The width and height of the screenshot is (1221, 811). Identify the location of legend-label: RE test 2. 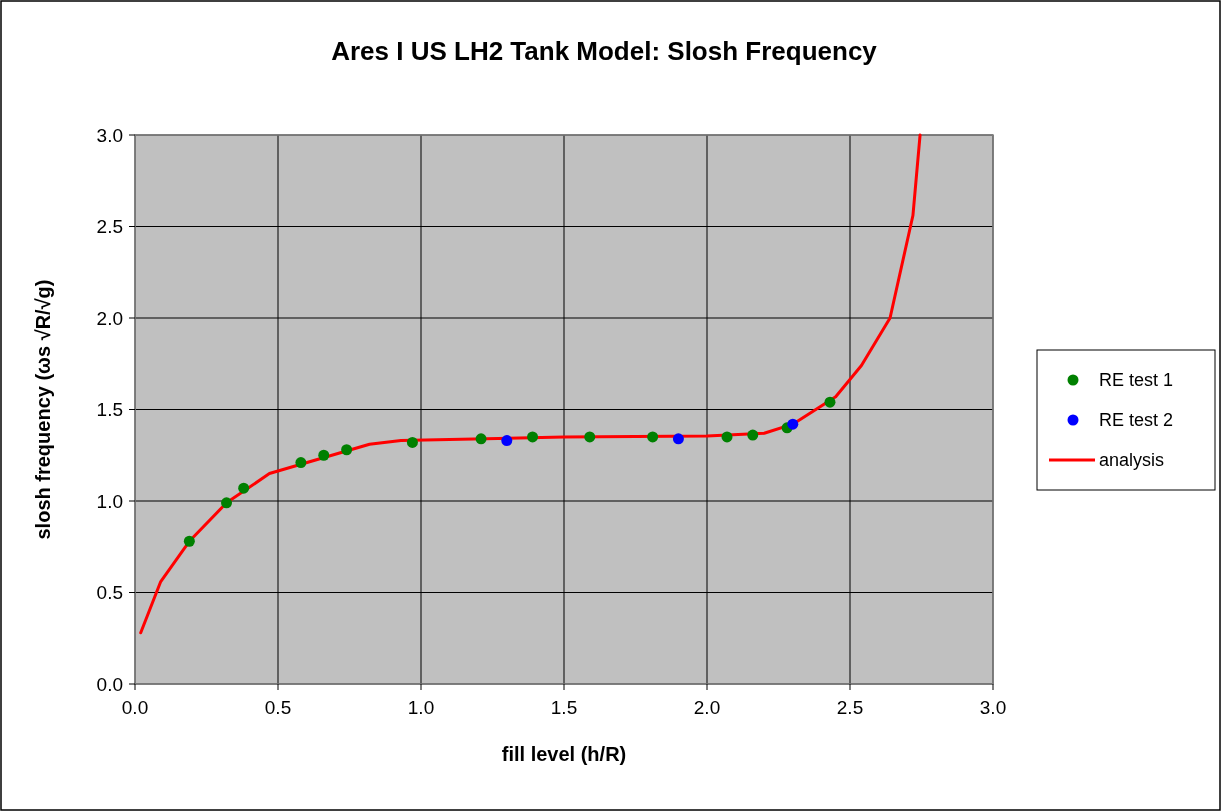
(1136, 420).